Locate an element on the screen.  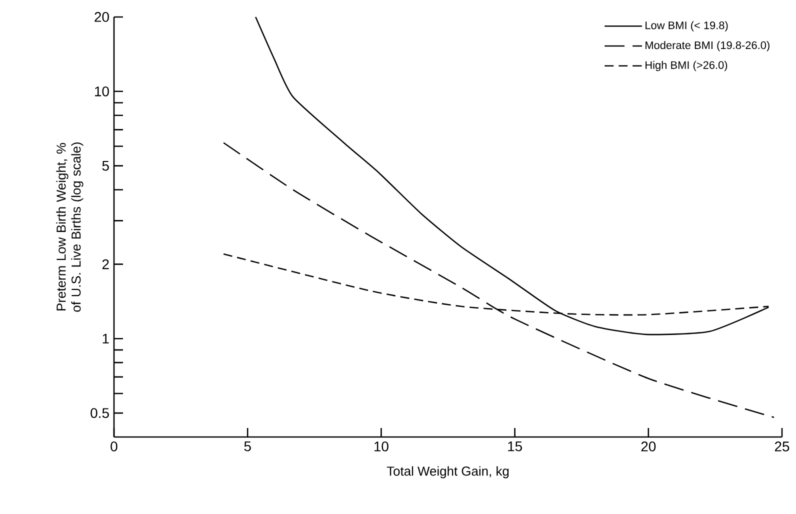
x-tick-label: 25 is located at coordinates (782, 447).